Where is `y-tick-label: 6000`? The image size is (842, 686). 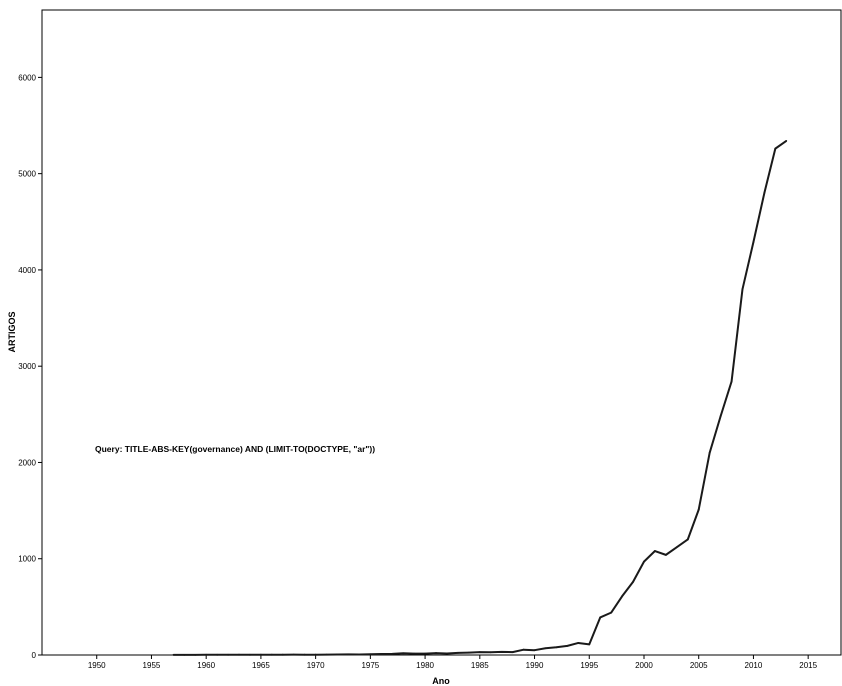
y-tick-label: 6000 is located at coordinates (27, 77).